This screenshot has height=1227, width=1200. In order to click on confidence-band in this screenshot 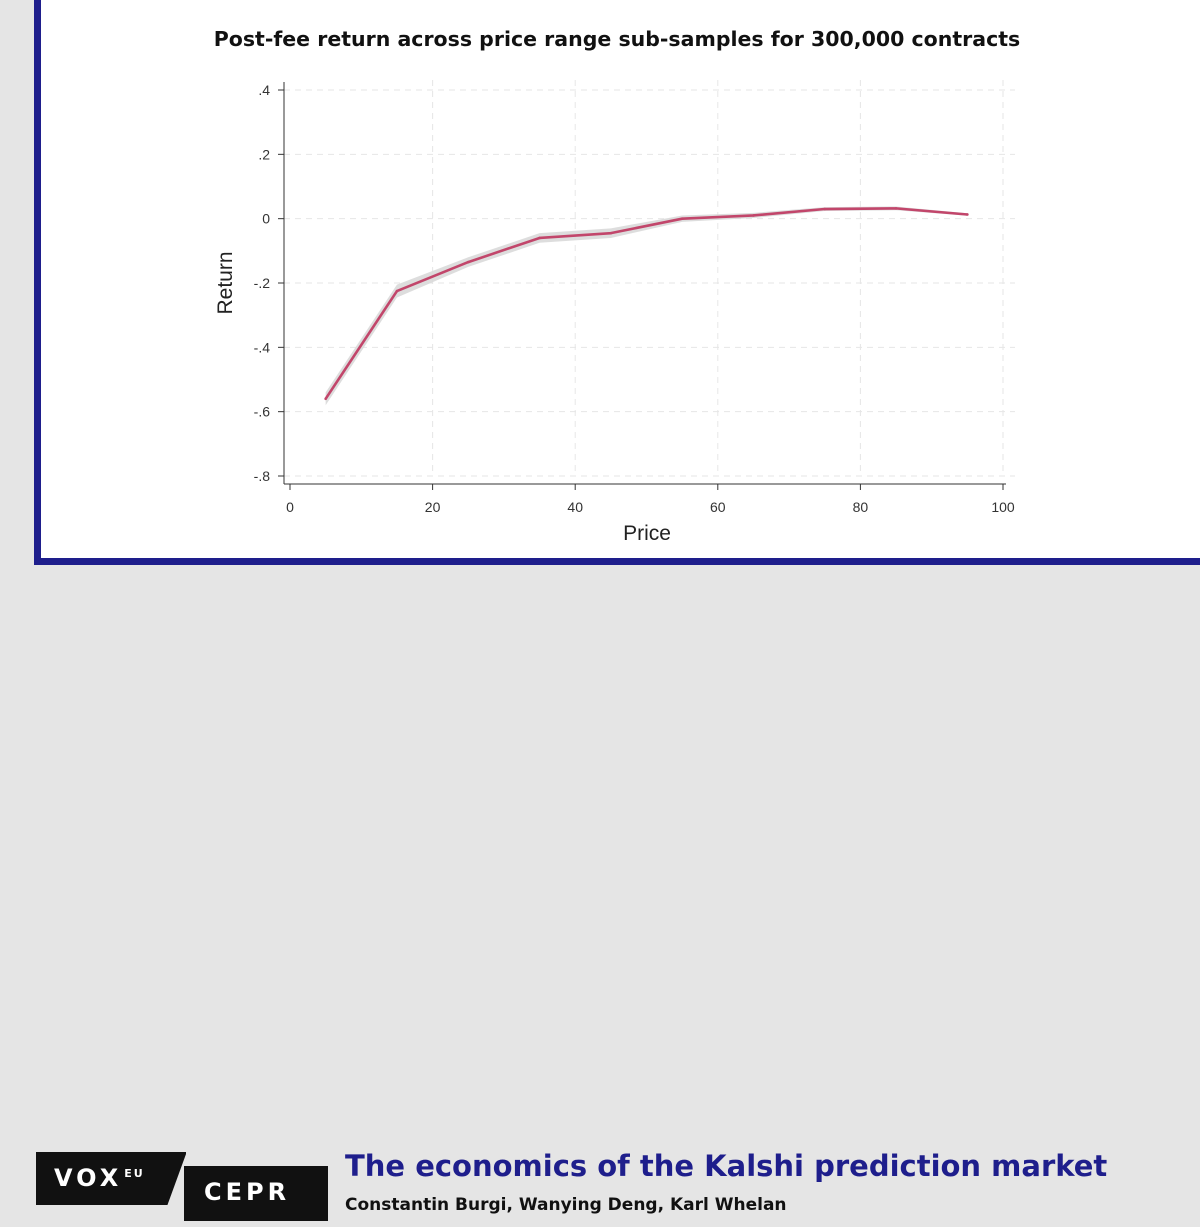, I will do `click(646, 306)`.